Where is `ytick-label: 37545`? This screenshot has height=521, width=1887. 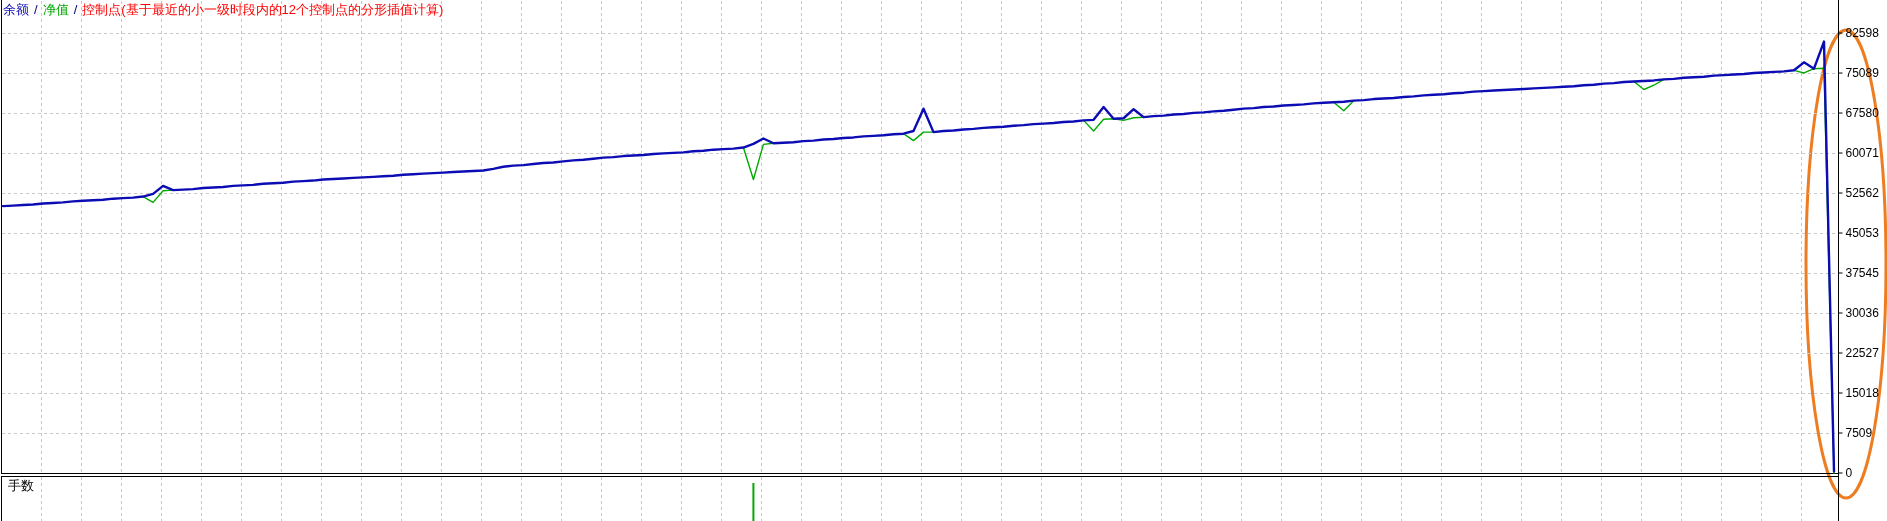
ytick-label: 37545 is located at coordinates (1862, 273).